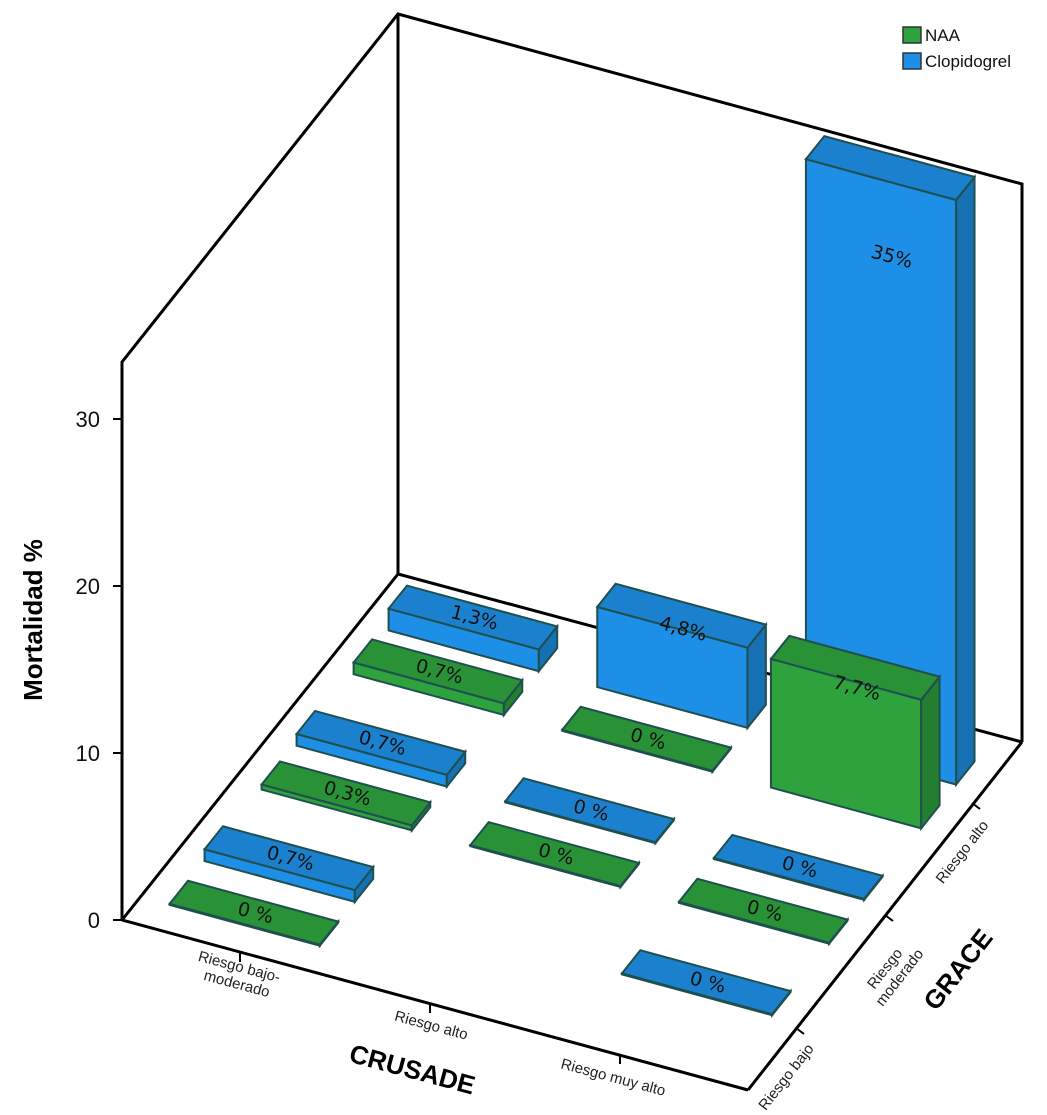  I want to click on z-tick-label-line: Riesgo alto, so click(963, 852).